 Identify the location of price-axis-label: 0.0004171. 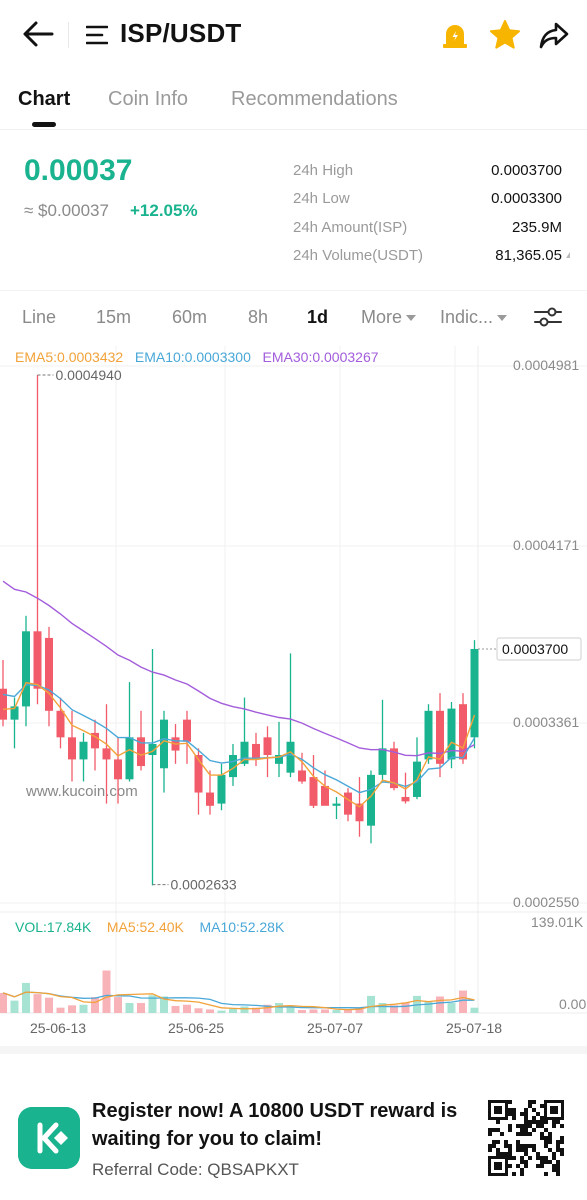
(546, 545).